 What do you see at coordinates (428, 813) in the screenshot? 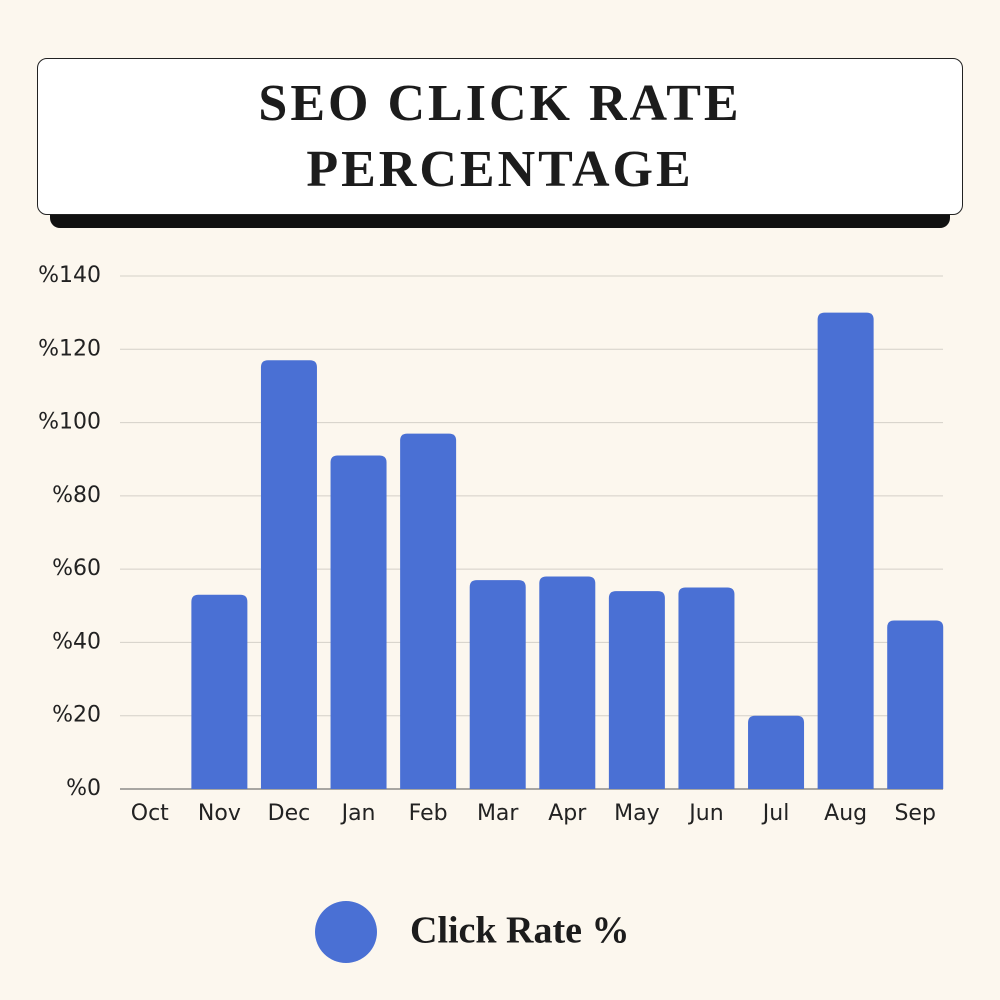
I see `x-tick-label: Feb` at bounding box center [428, 813].